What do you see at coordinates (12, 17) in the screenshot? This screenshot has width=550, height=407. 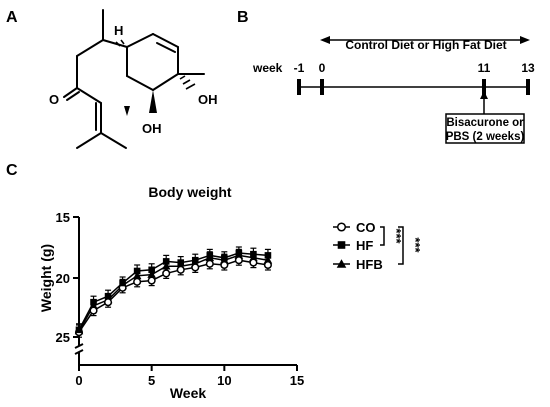 I see `panel-a-letter: A` at bounding box center [12, 17].